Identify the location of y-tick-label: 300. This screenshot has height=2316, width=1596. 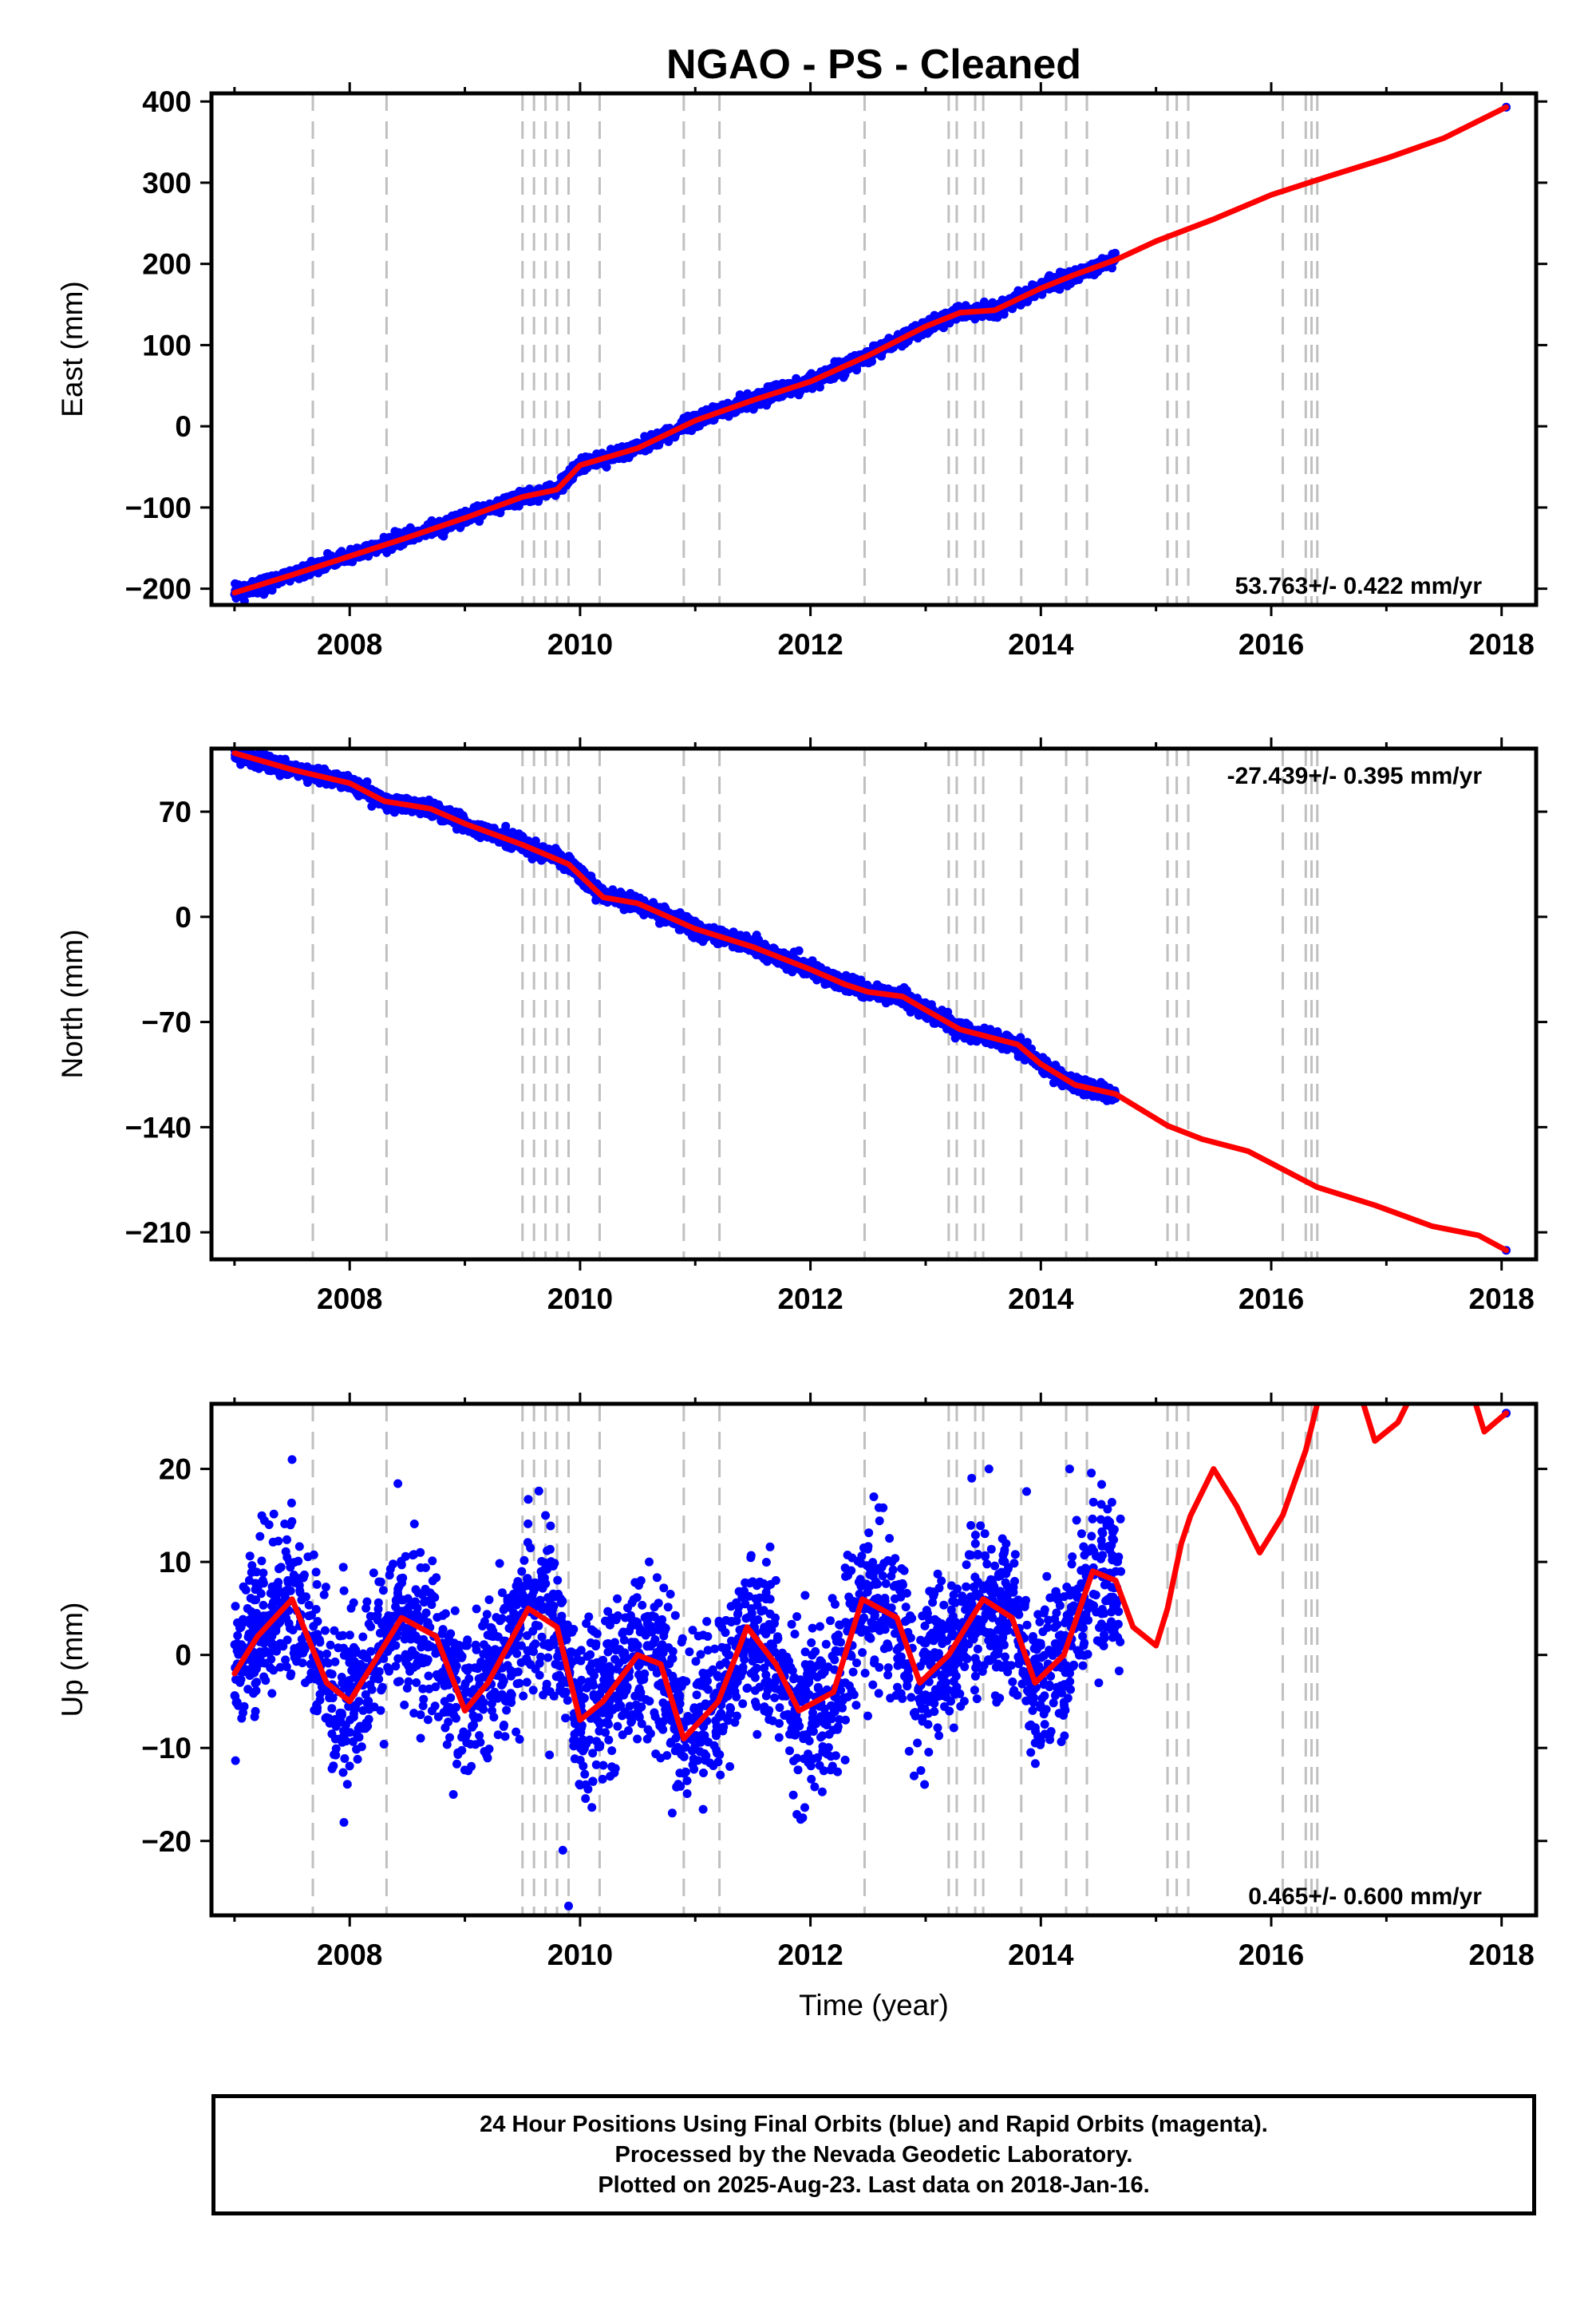
(167, 183).